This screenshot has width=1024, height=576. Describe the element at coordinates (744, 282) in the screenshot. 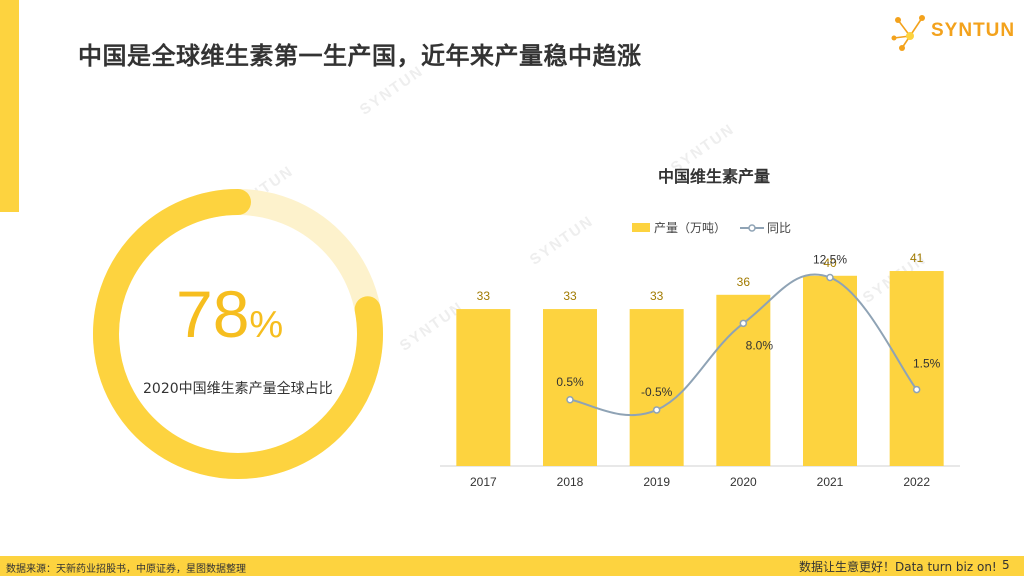

I see `bar-value-label: 36` at that location.